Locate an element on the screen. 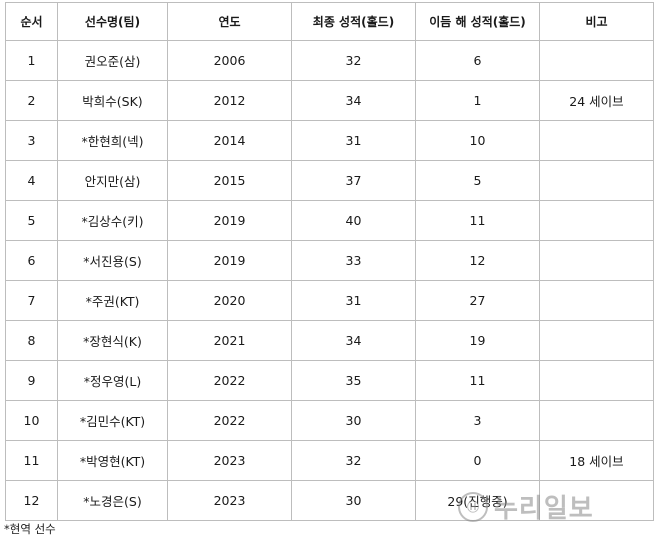 Image resolution: width=658 pixels, height=541 pixels. table-header-row: 순서 선수명(팀) 연도 최종 성적(홀드) 이듬 해 성적(홀드) 비고 is located at coordinates (329, 21).